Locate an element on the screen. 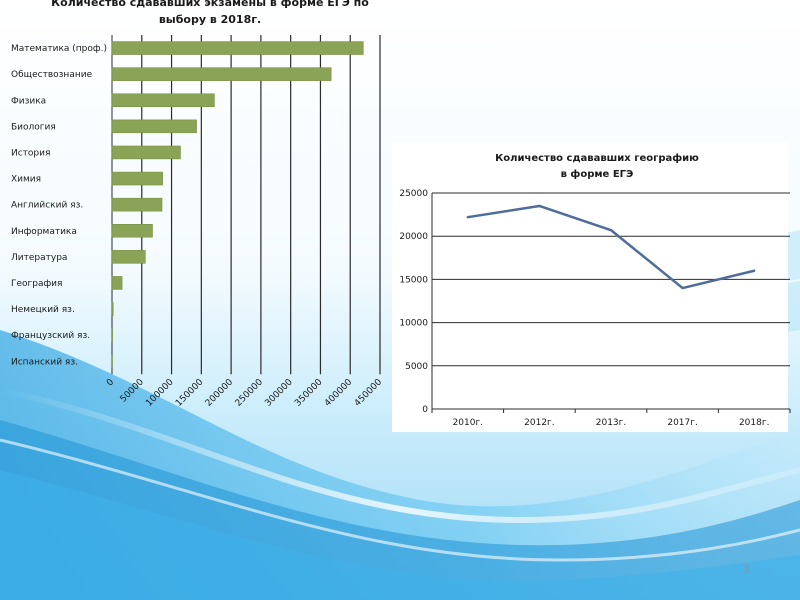 Image resolution: width=800 pixels, height=600 pixels. line-chart-title-line1: Количество сдававших географию is located at coordinates (597, 158).